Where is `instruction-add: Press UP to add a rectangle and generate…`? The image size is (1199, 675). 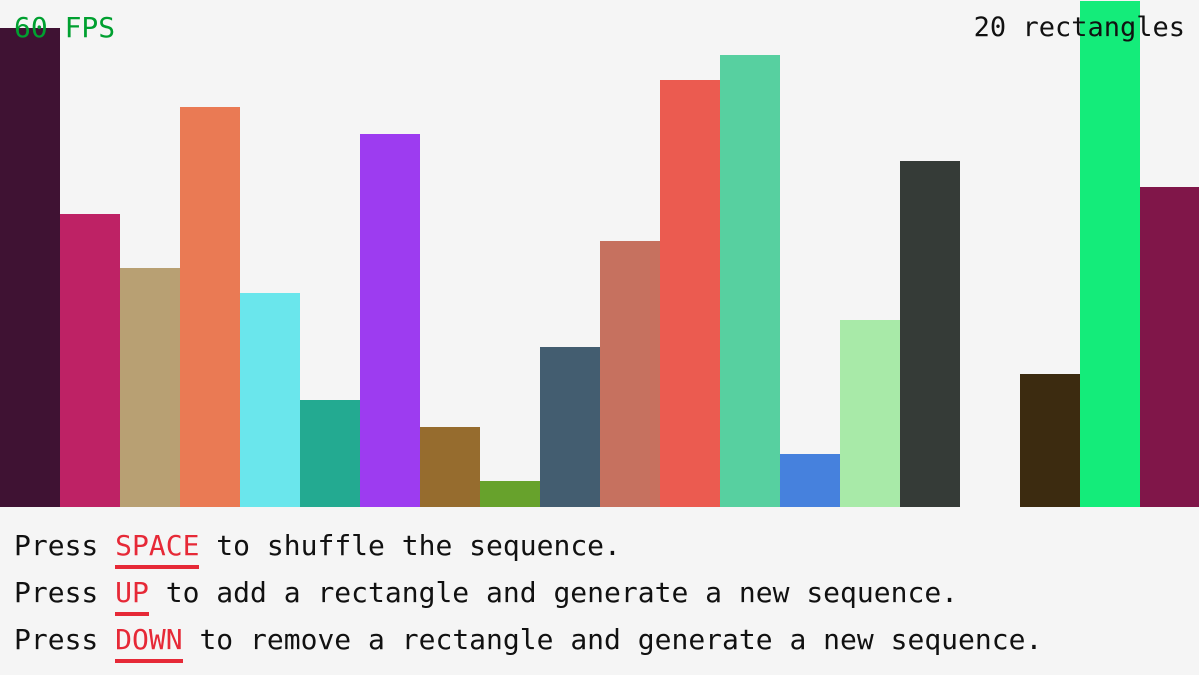
instruction-add: Press UP to add a rectangle and generate… is located at coordinates (486, 596).